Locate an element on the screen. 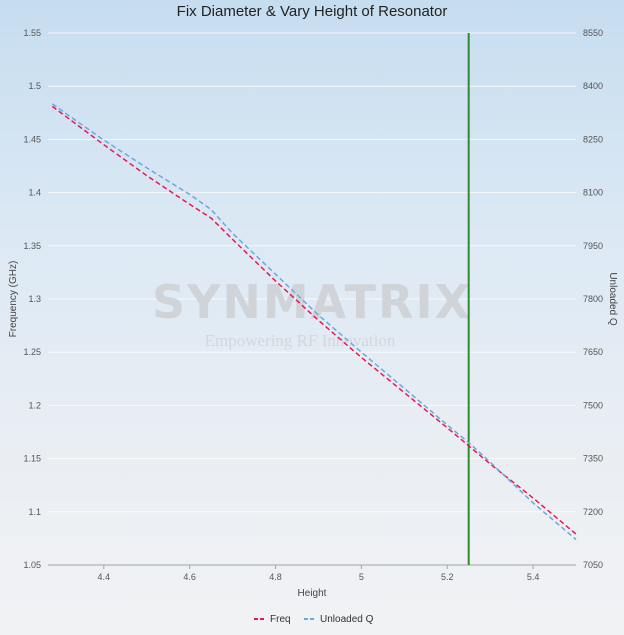  y2-tick-label: 7500 is located at coordinates (593, 405).